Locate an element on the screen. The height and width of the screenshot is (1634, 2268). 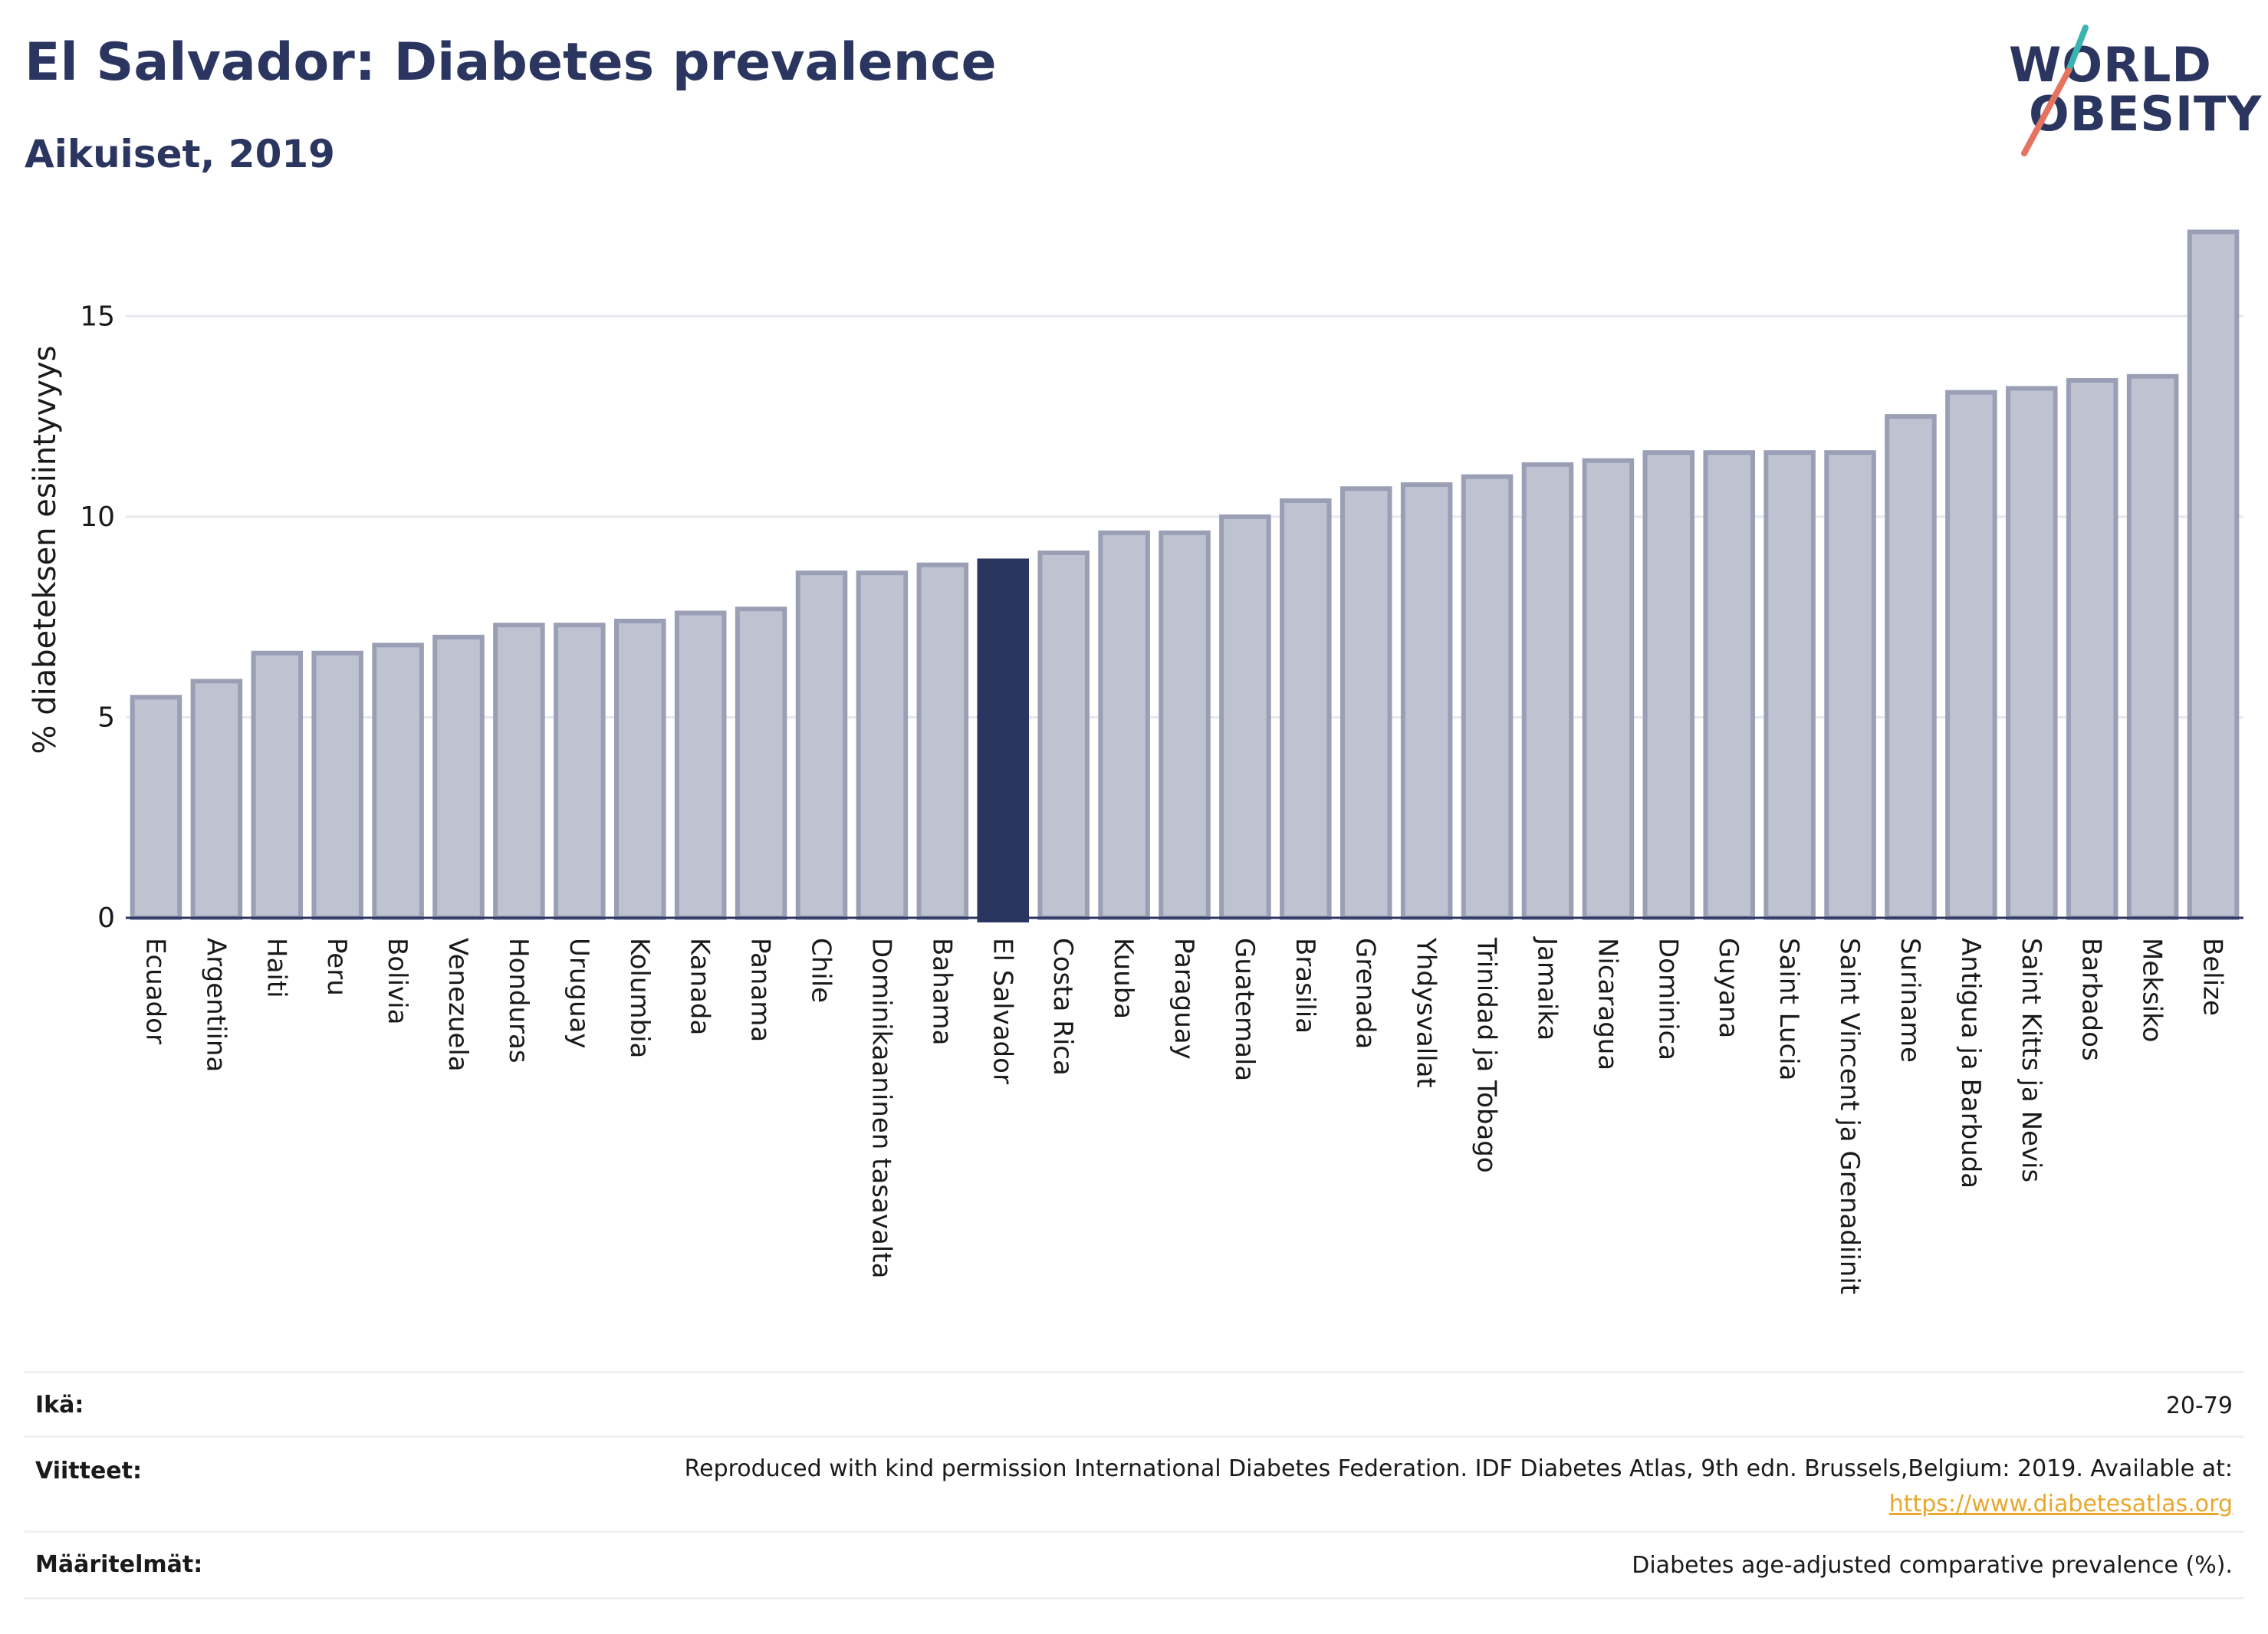
world-obesity-logo: WORLD OBESITY is located at coordinates (2135, 92).